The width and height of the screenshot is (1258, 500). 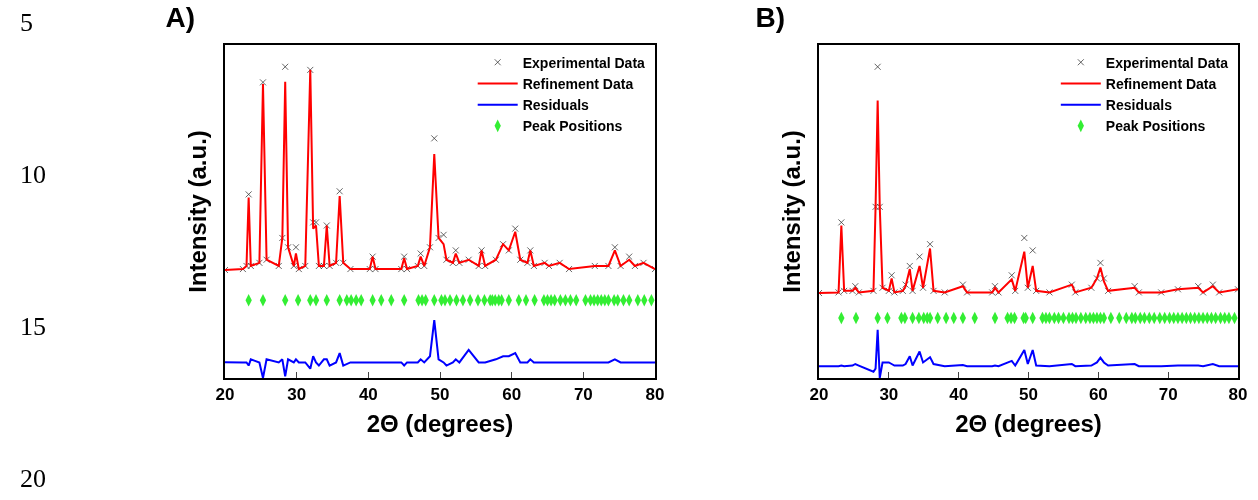 What do you see at coordinates (180, 18) in the screenshot?
I see `chart-title: A)` at bounding box center [180, 18].